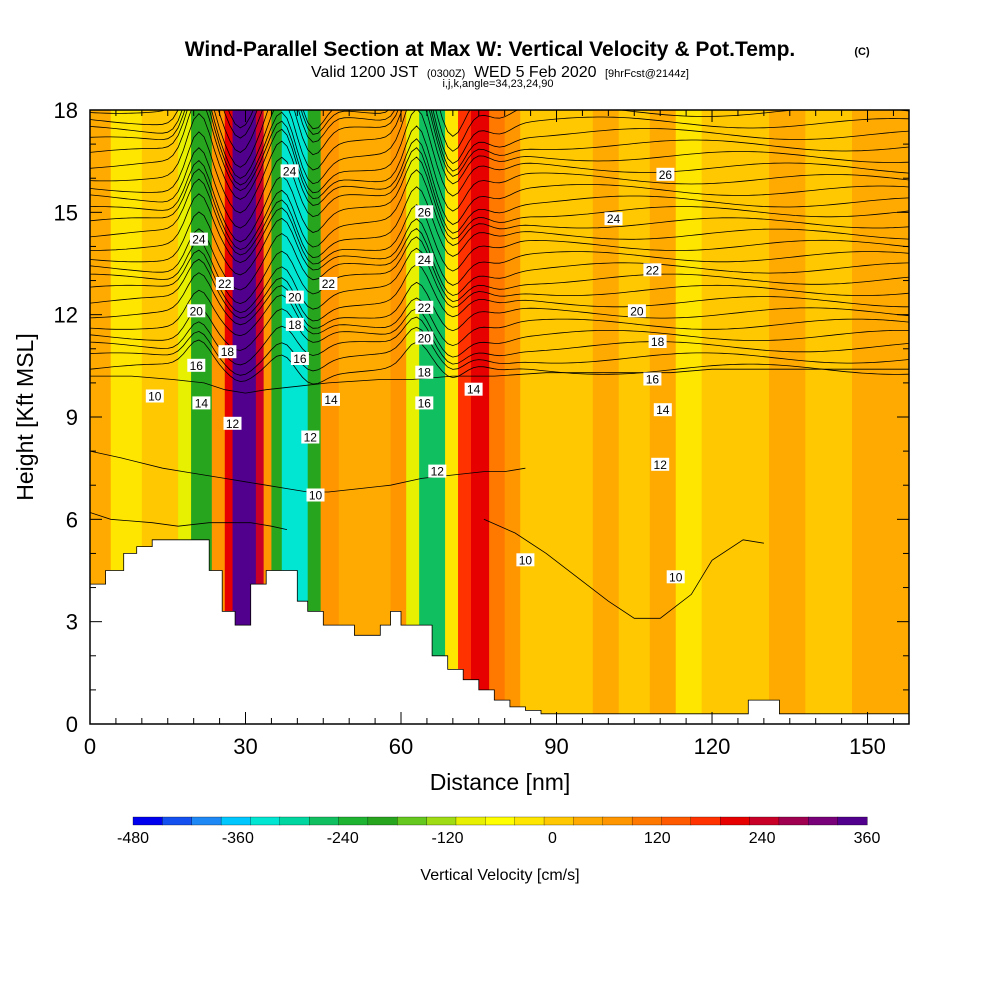 Image resolution: width=1000 pixels, height=1000 pixels. I want to click on valid-date: WED 5 Feb 2020, so click(535, 72).